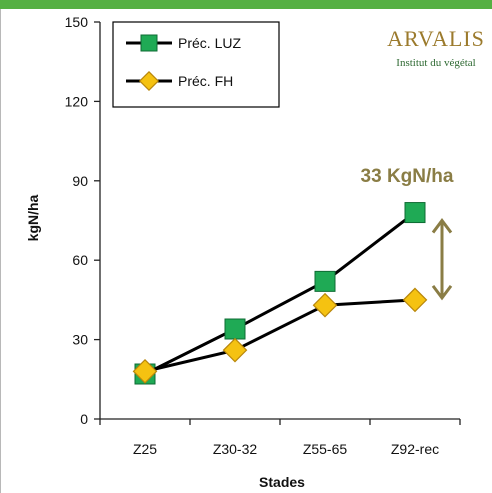 This screenshot has width=492, height=493. I want to click on x-tick-label: Z25, so click(145, 449).